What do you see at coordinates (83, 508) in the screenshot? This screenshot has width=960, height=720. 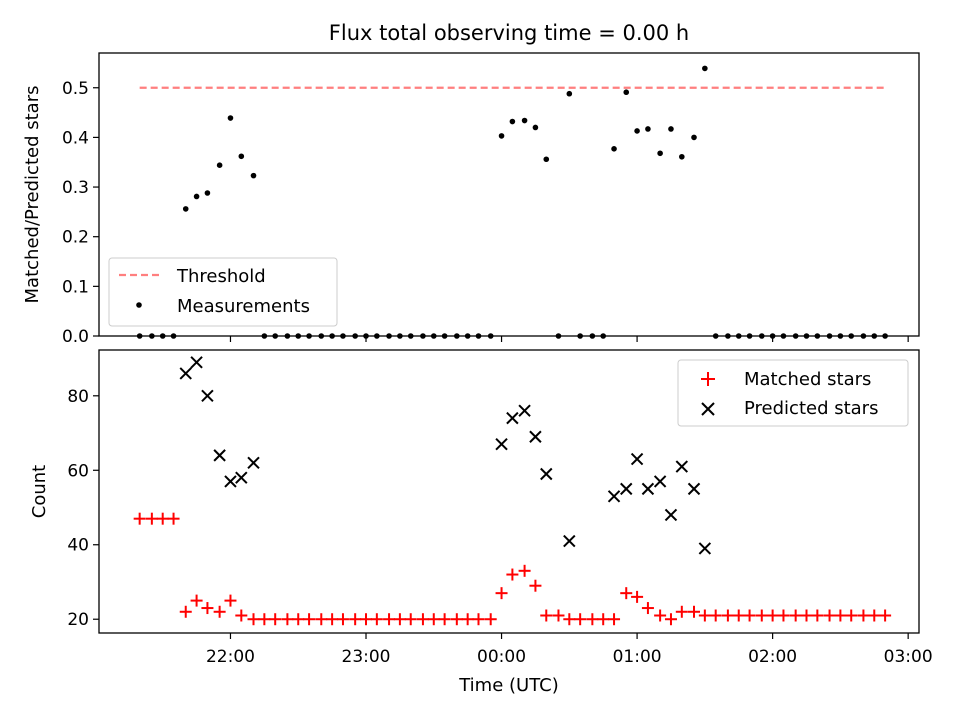 I see `count-panel-y-ticks: 20 40 60 80` at bounding box center [83, 508].